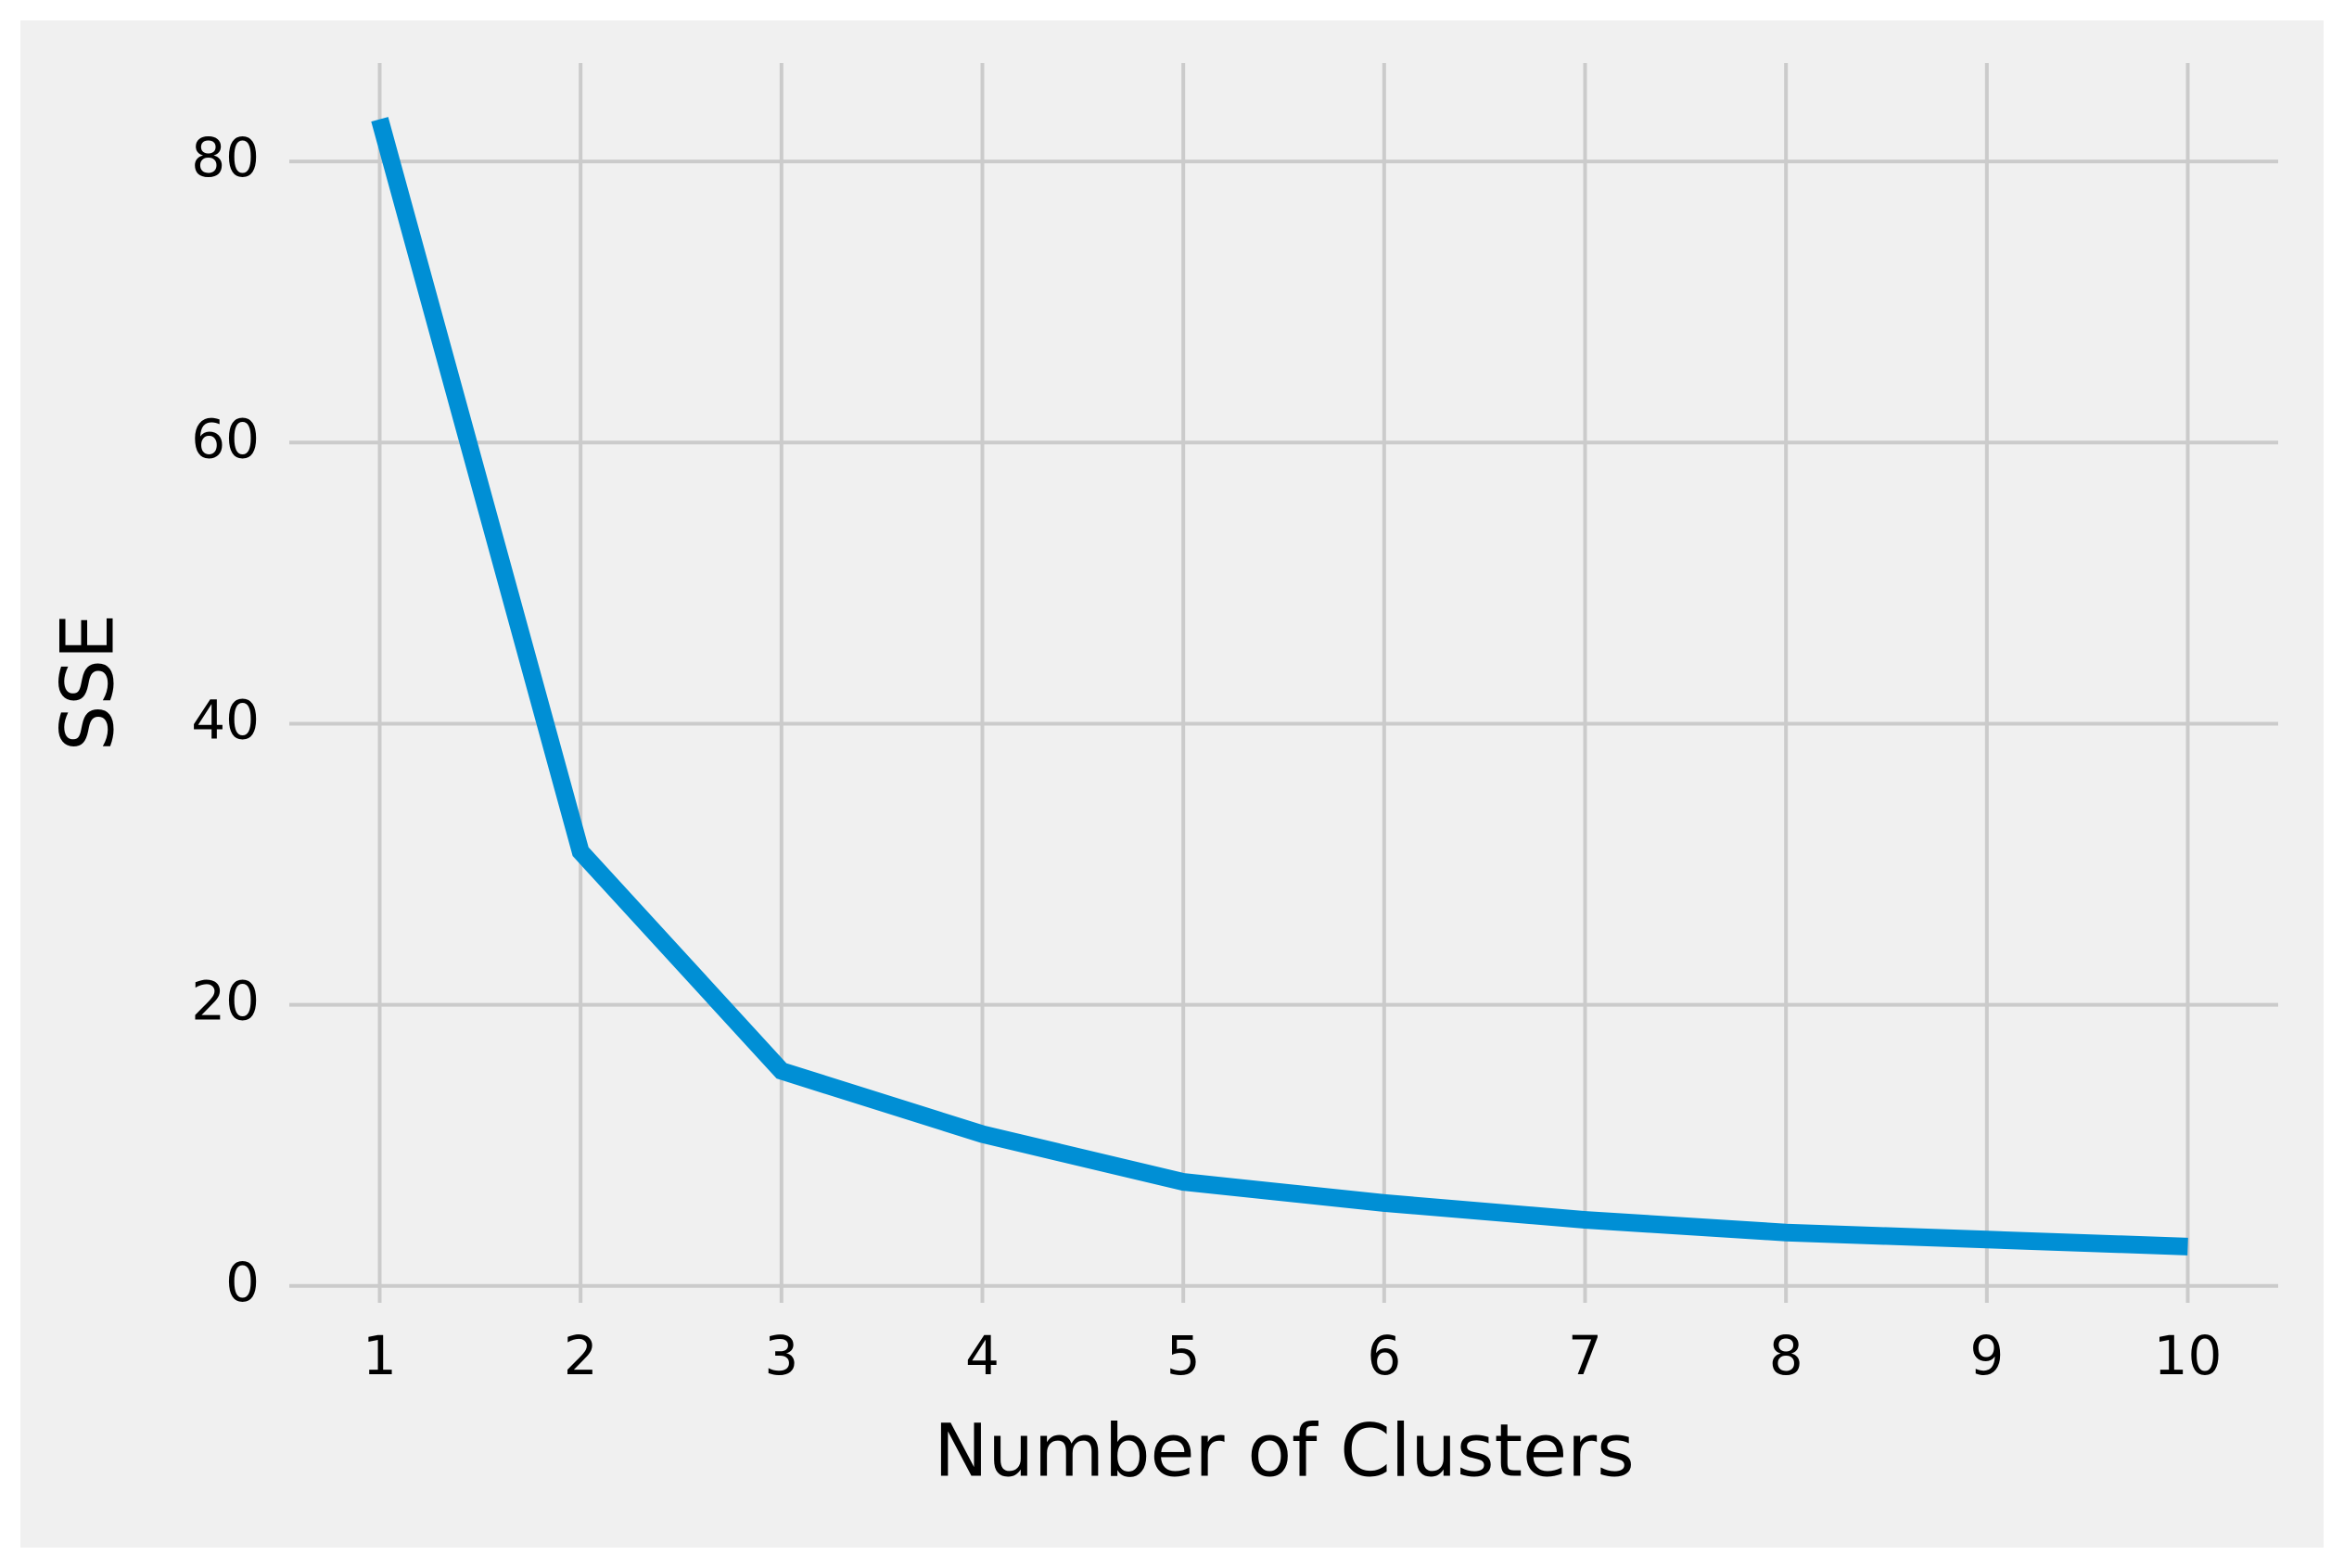 The image size is (2344, 1568). Describe the element at coordinates (781, 1355) in the screenshot. I see `x-tick-label: 3` at that location.